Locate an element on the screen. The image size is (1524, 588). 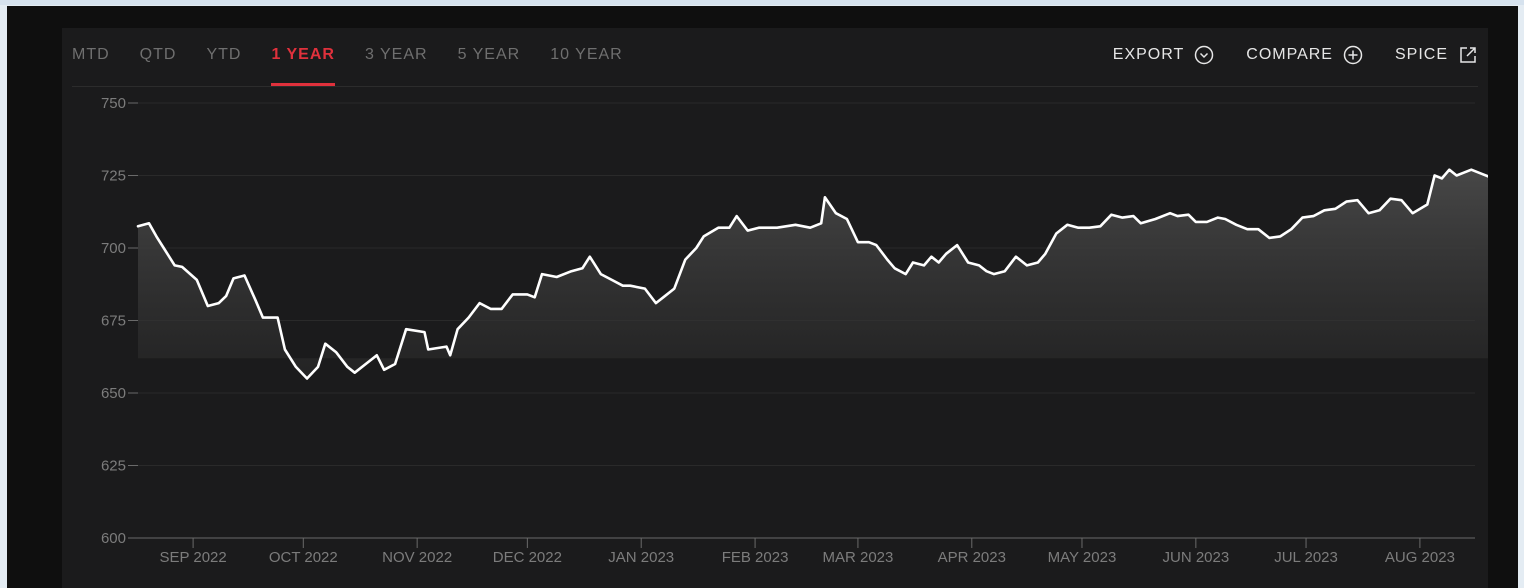
tab-qtd: QTD is located at coordinates (158, 54).